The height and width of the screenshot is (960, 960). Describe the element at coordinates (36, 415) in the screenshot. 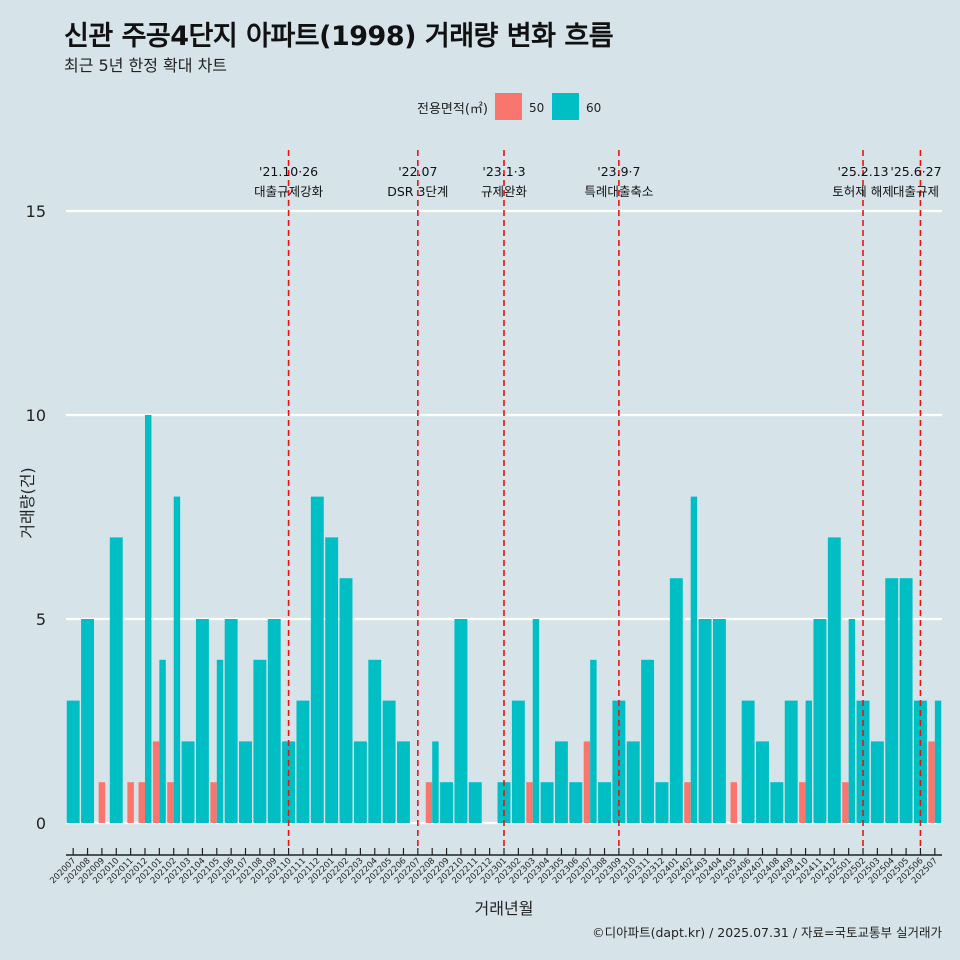

I see `y-tick-label: 10` at that location.